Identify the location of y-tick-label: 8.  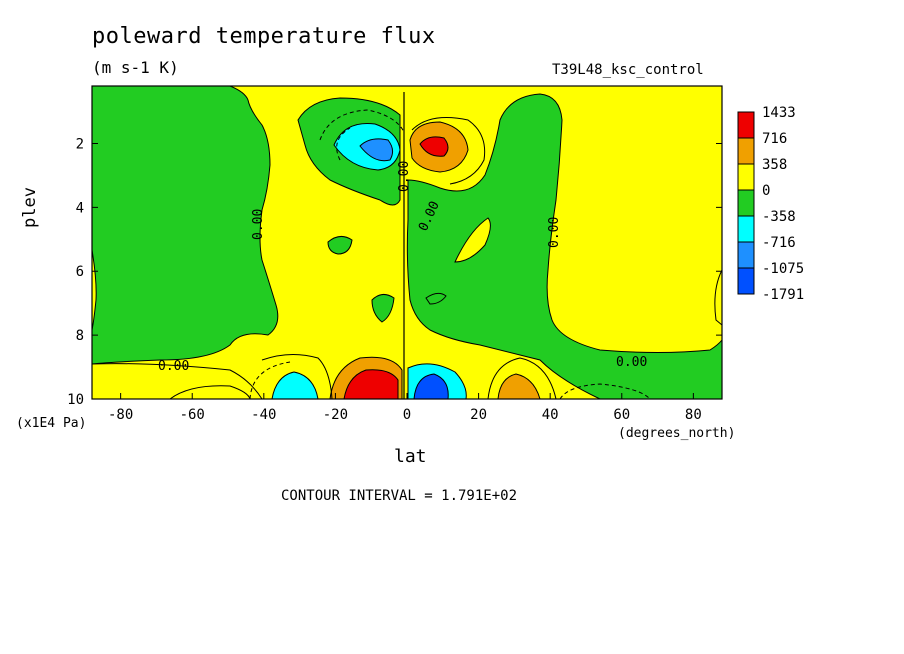
(80, 336).